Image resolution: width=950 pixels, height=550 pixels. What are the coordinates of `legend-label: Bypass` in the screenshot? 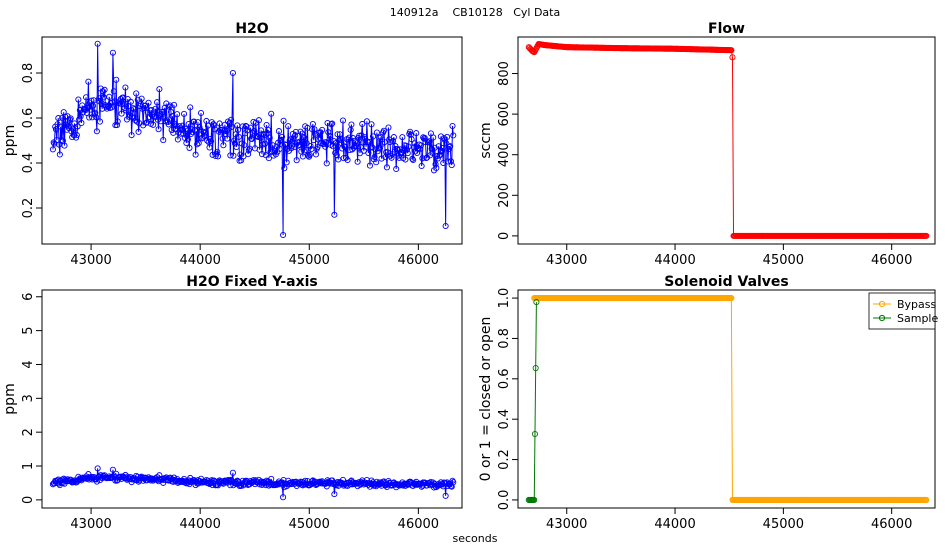 It's located at (917, 304).